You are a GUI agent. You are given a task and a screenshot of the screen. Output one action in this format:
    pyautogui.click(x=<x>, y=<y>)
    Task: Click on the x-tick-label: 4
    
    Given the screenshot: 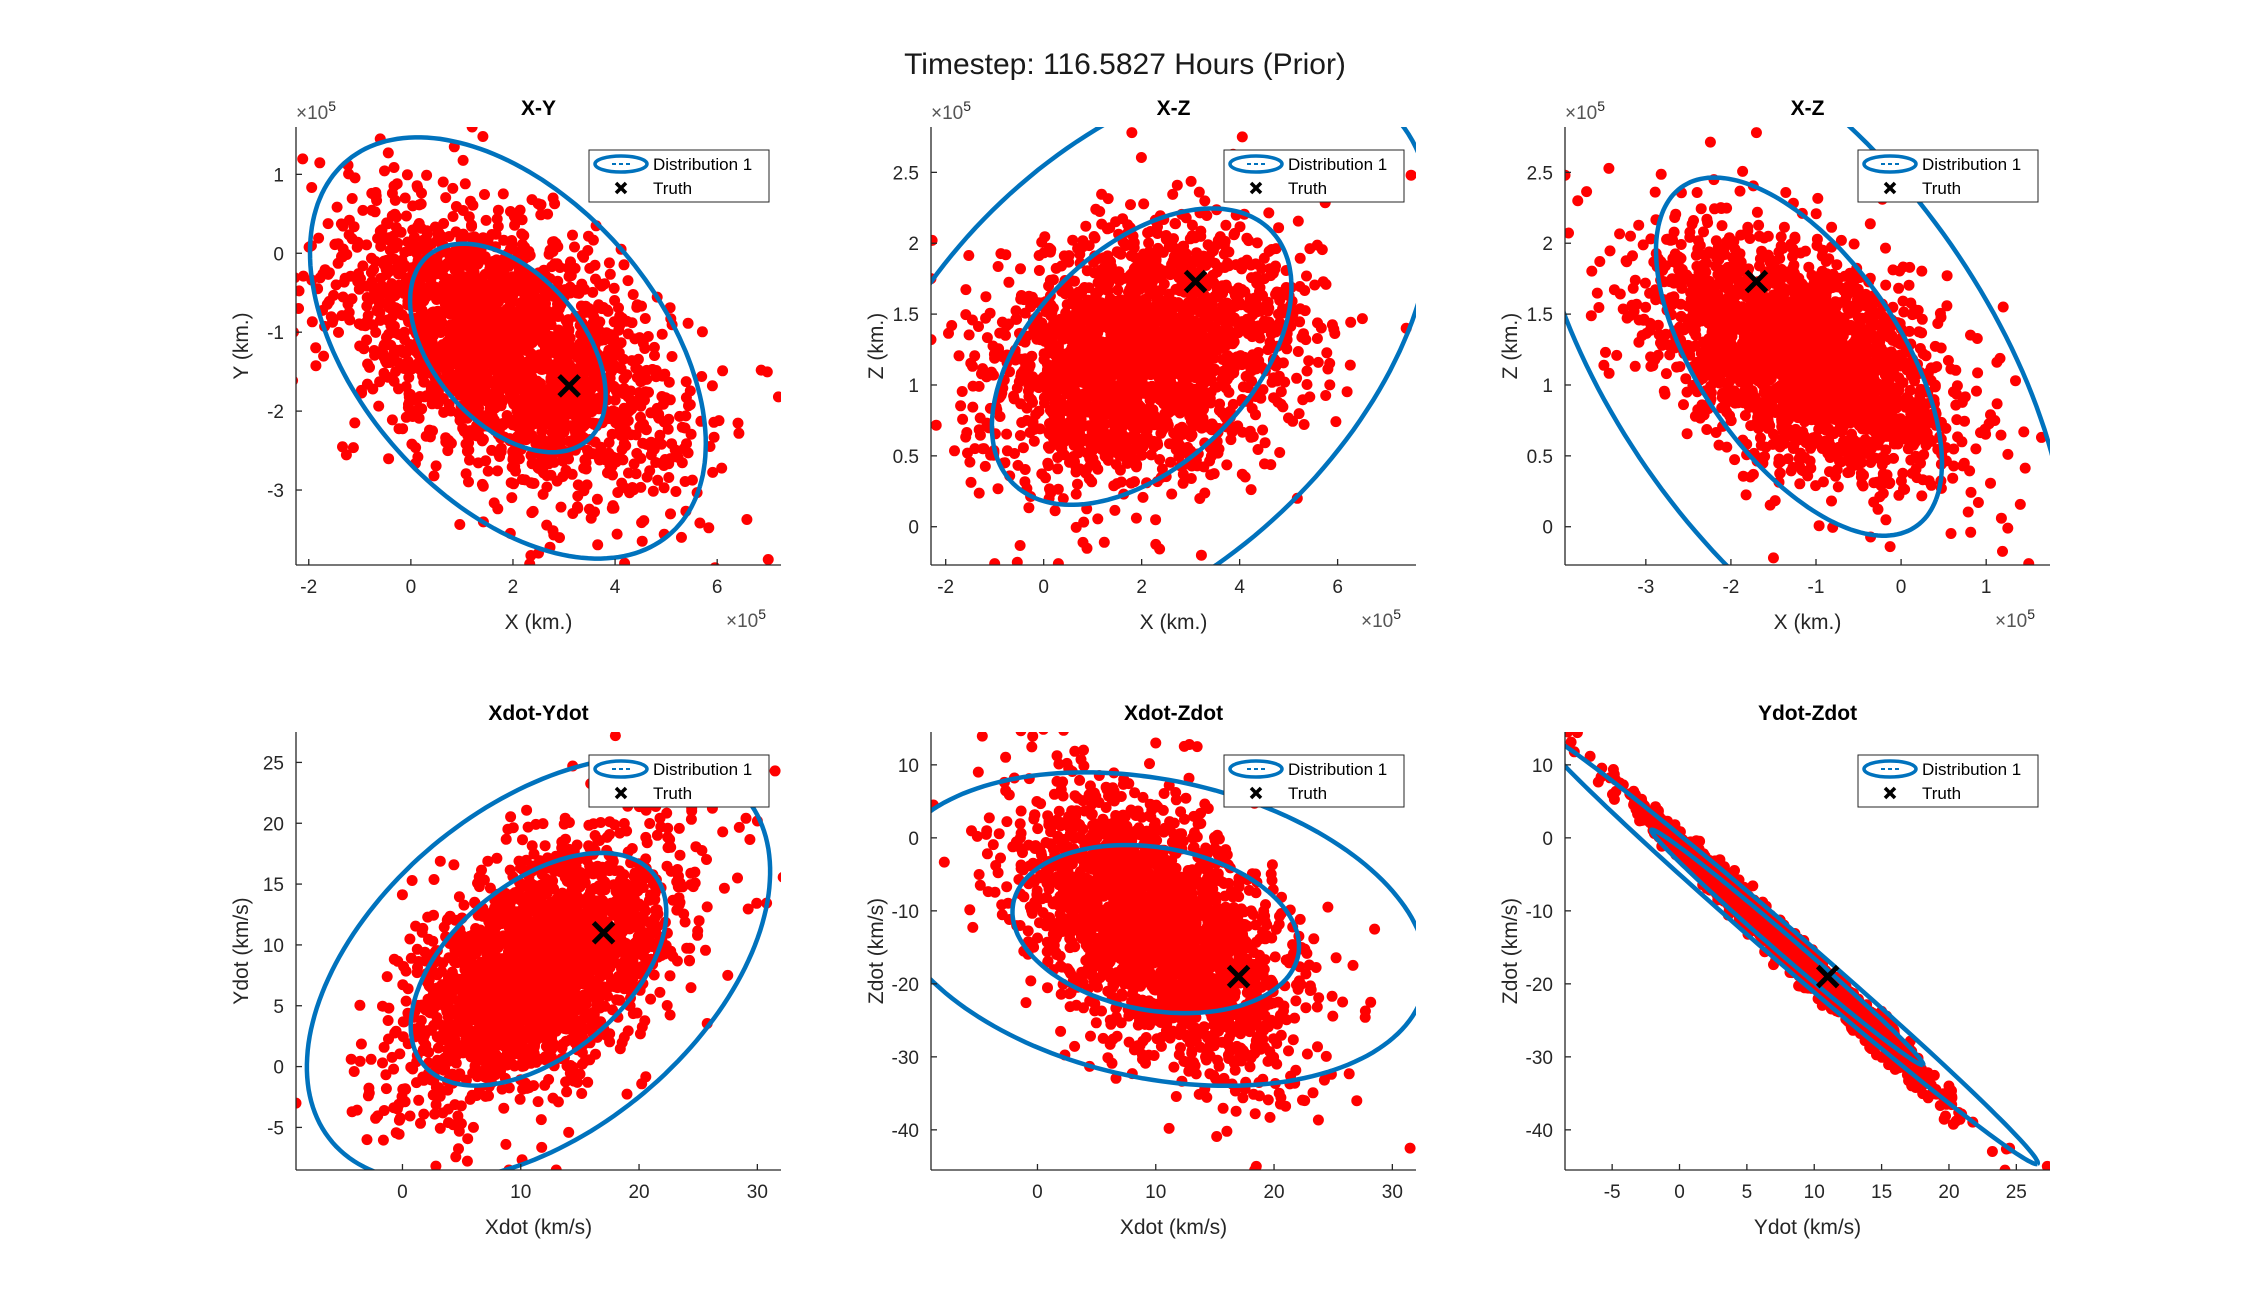 What is the action you would take?
    pyautogui.click(x=615, y=587)
    